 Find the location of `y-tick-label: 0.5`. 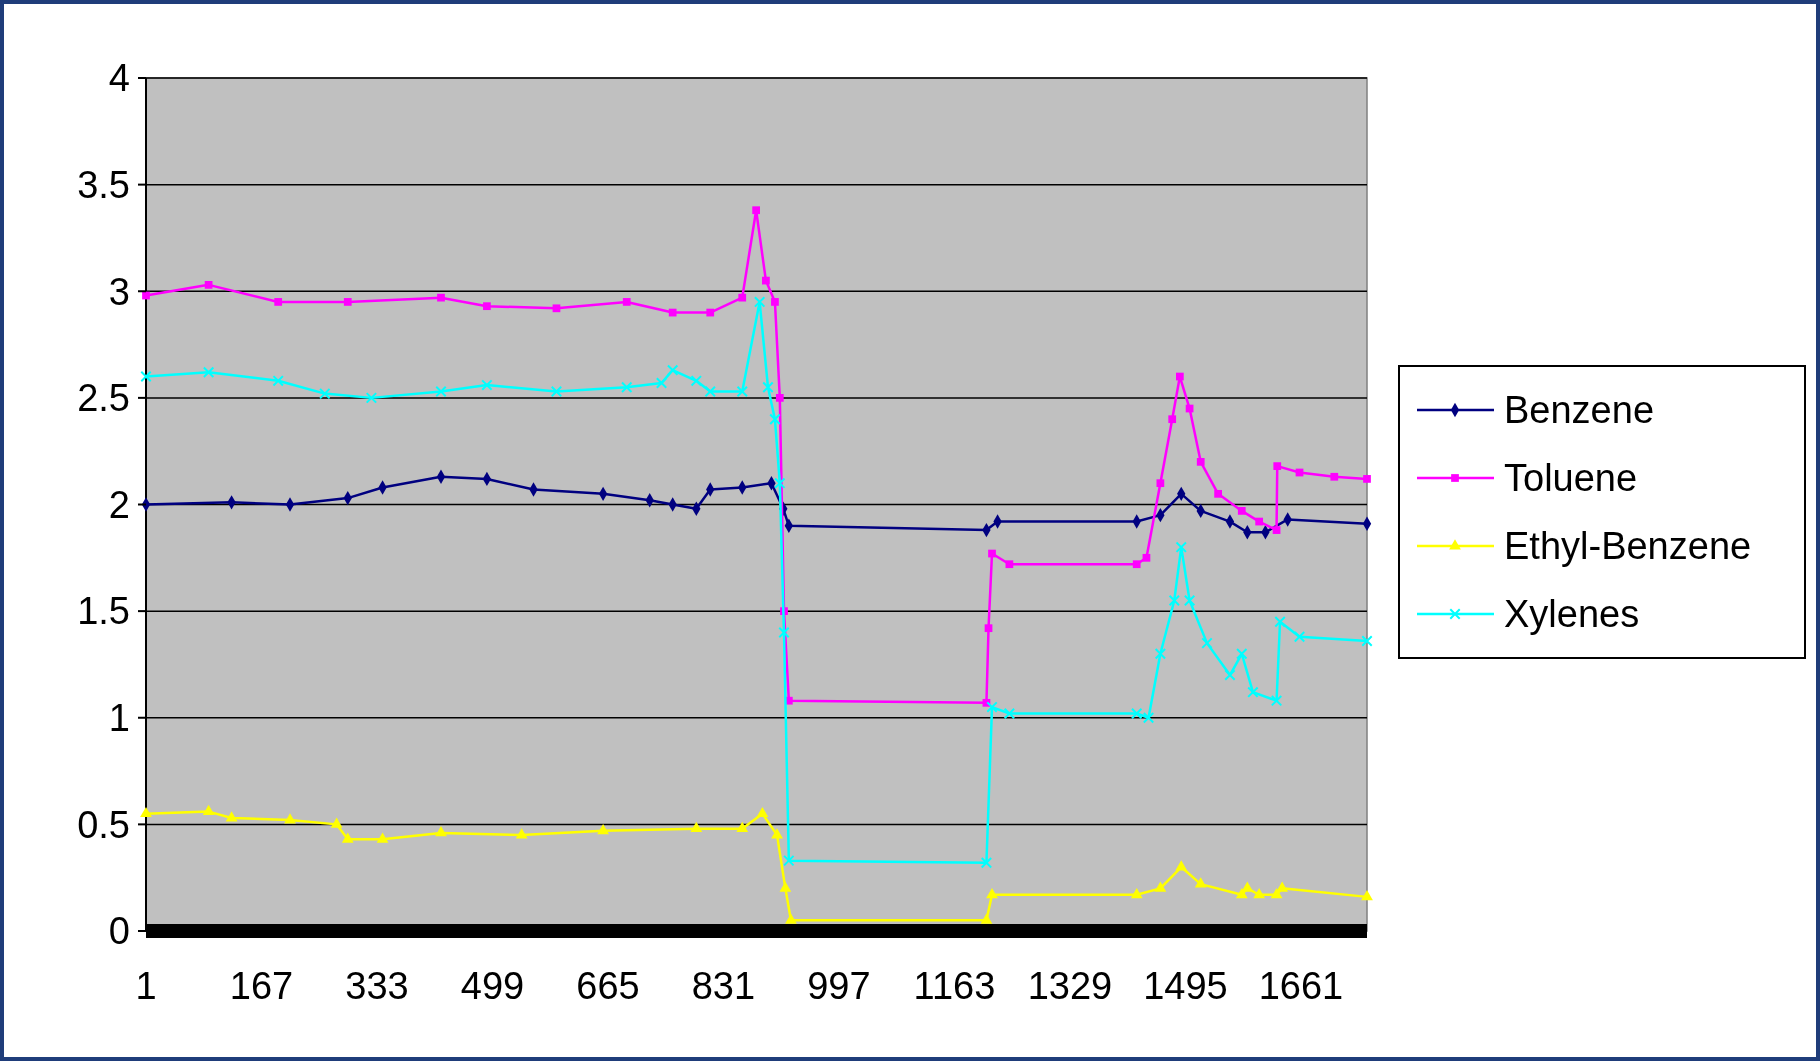

y-tick-label: 0.5 is located at coordinates (103, 824).